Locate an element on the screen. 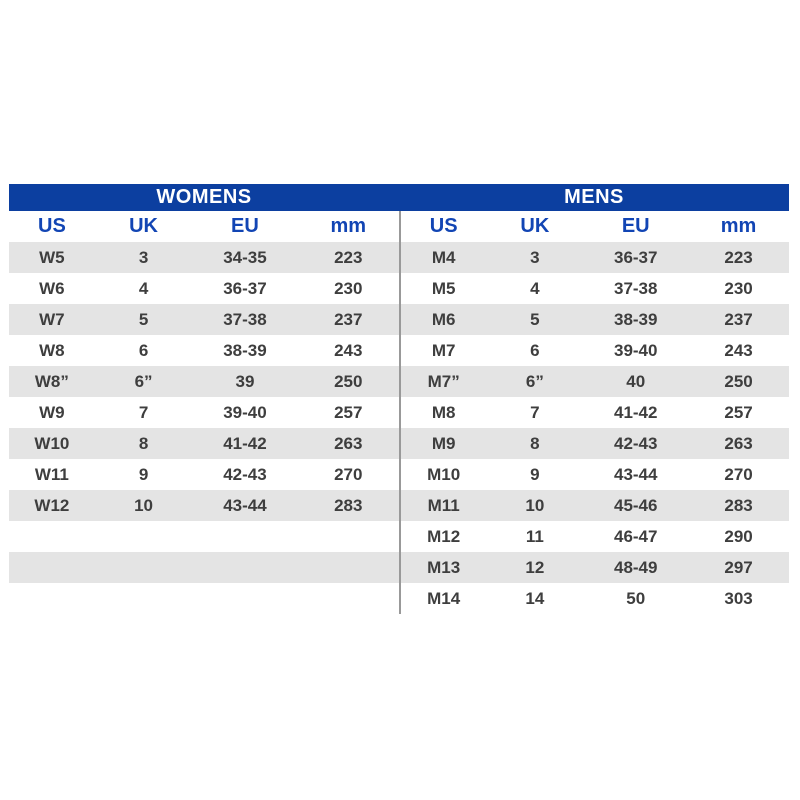 Image resolution: width=800 pixels, height=800 pixels. table-cell: W7 is located at coordinates (52, 319).